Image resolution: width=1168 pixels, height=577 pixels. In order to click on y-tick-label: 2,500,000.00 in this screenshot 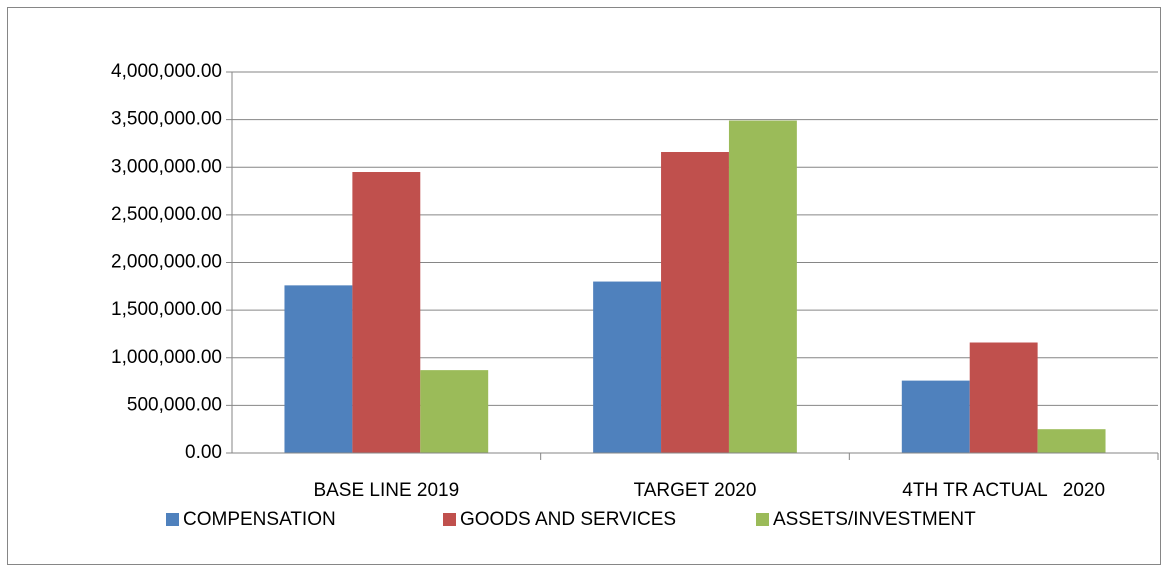, I will do `click(166, 214)`.